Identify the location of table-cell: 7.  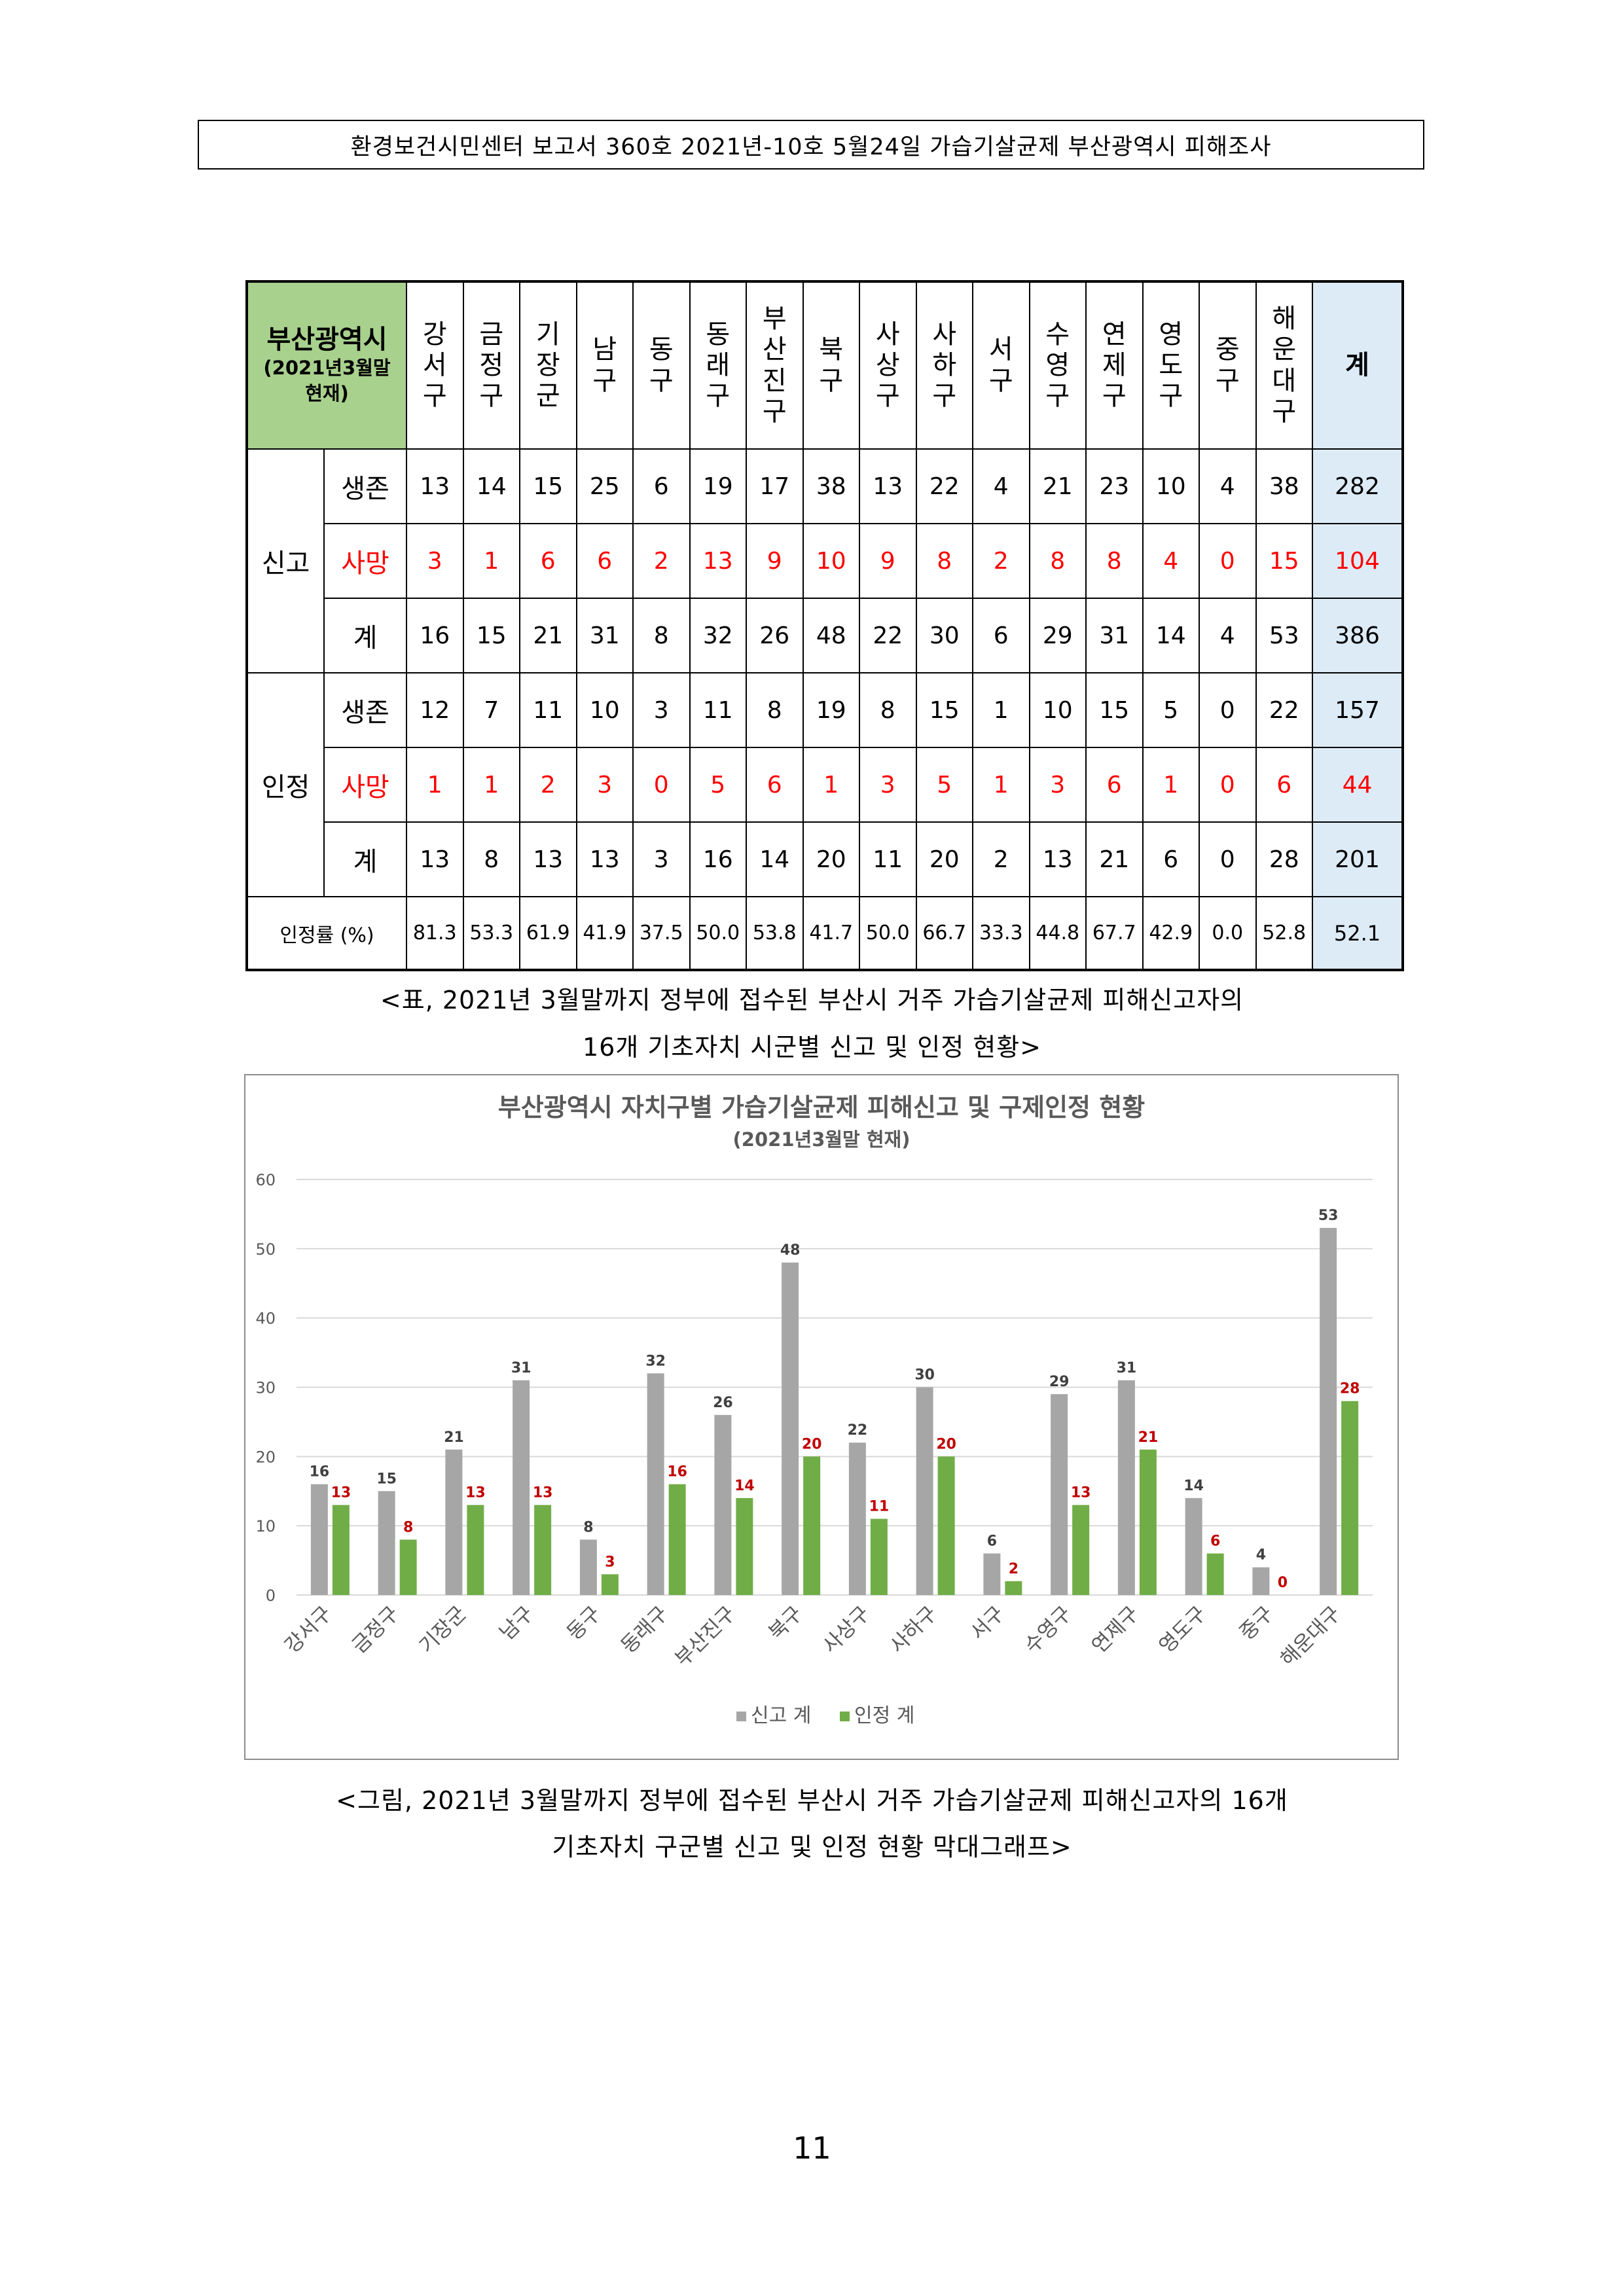
(491, 710).